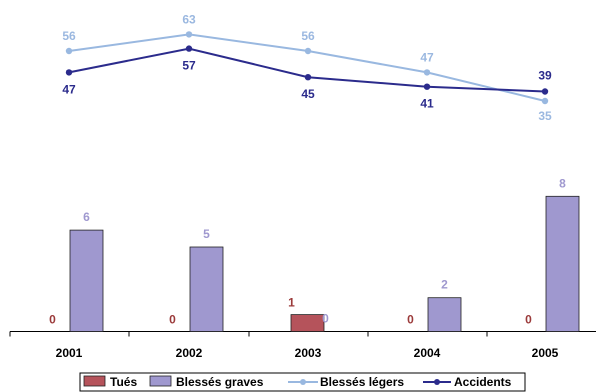 The width and height of the screenshot is (596, 392). Describe the element at coordinates (483, 382) in the screenshot. I see `legend-label-accidents: Accidents` at that location.